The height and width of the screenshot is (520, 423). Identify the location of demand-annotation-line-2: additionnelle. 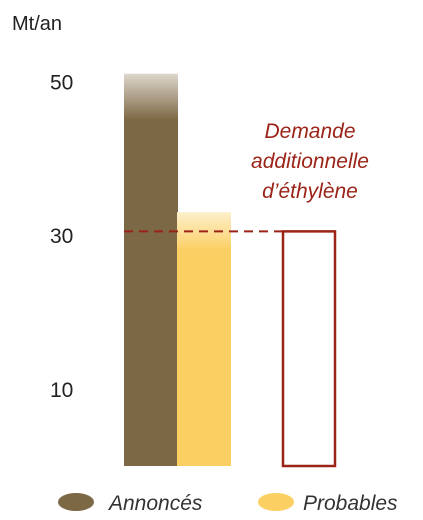
(310, 161).